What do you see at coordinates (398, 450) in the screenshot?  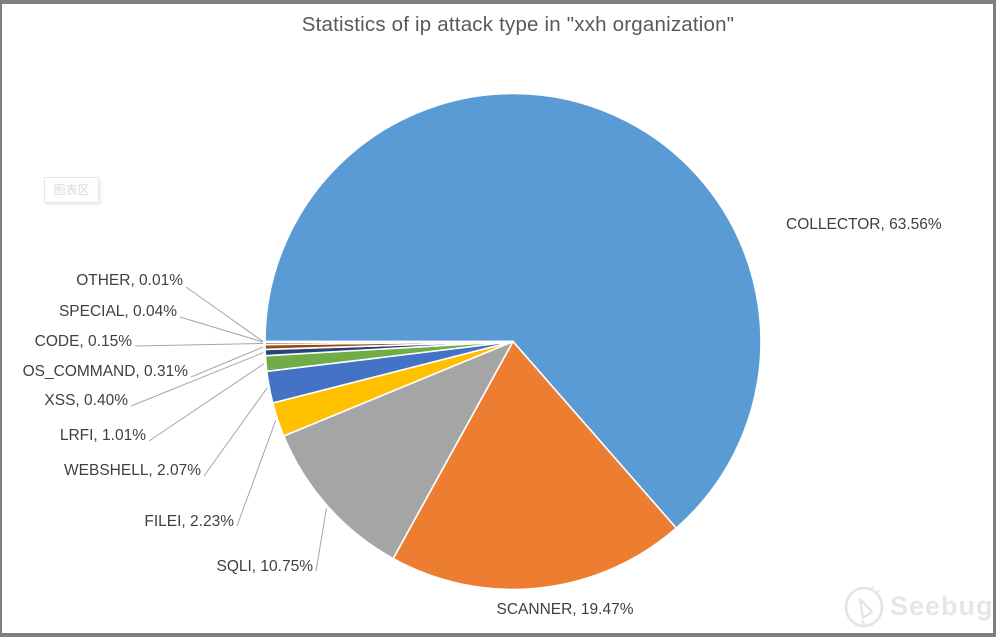 I see `sqli-slice` at bounding box center [398, 450].